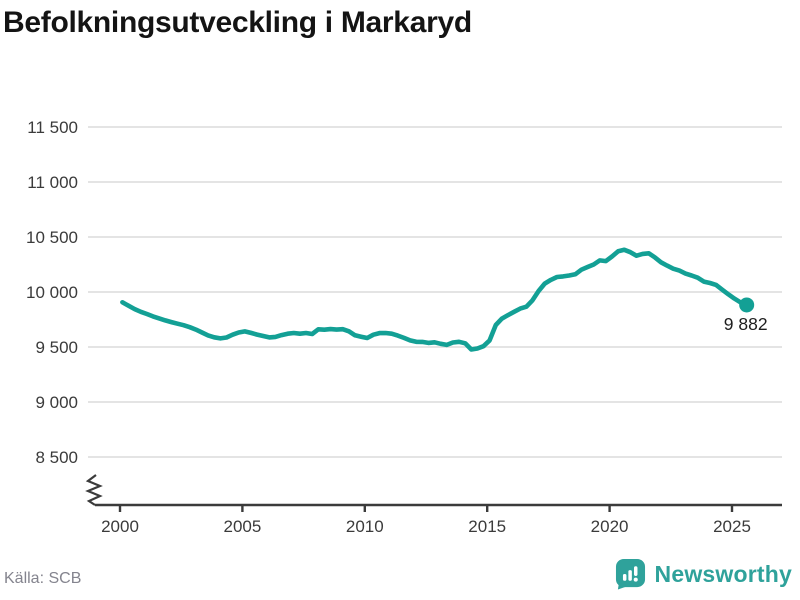  What do you see at coordinates (56, 457) in the screenshot?
I see `y-tick-label: 8 500` at bounding box center [56, 457].